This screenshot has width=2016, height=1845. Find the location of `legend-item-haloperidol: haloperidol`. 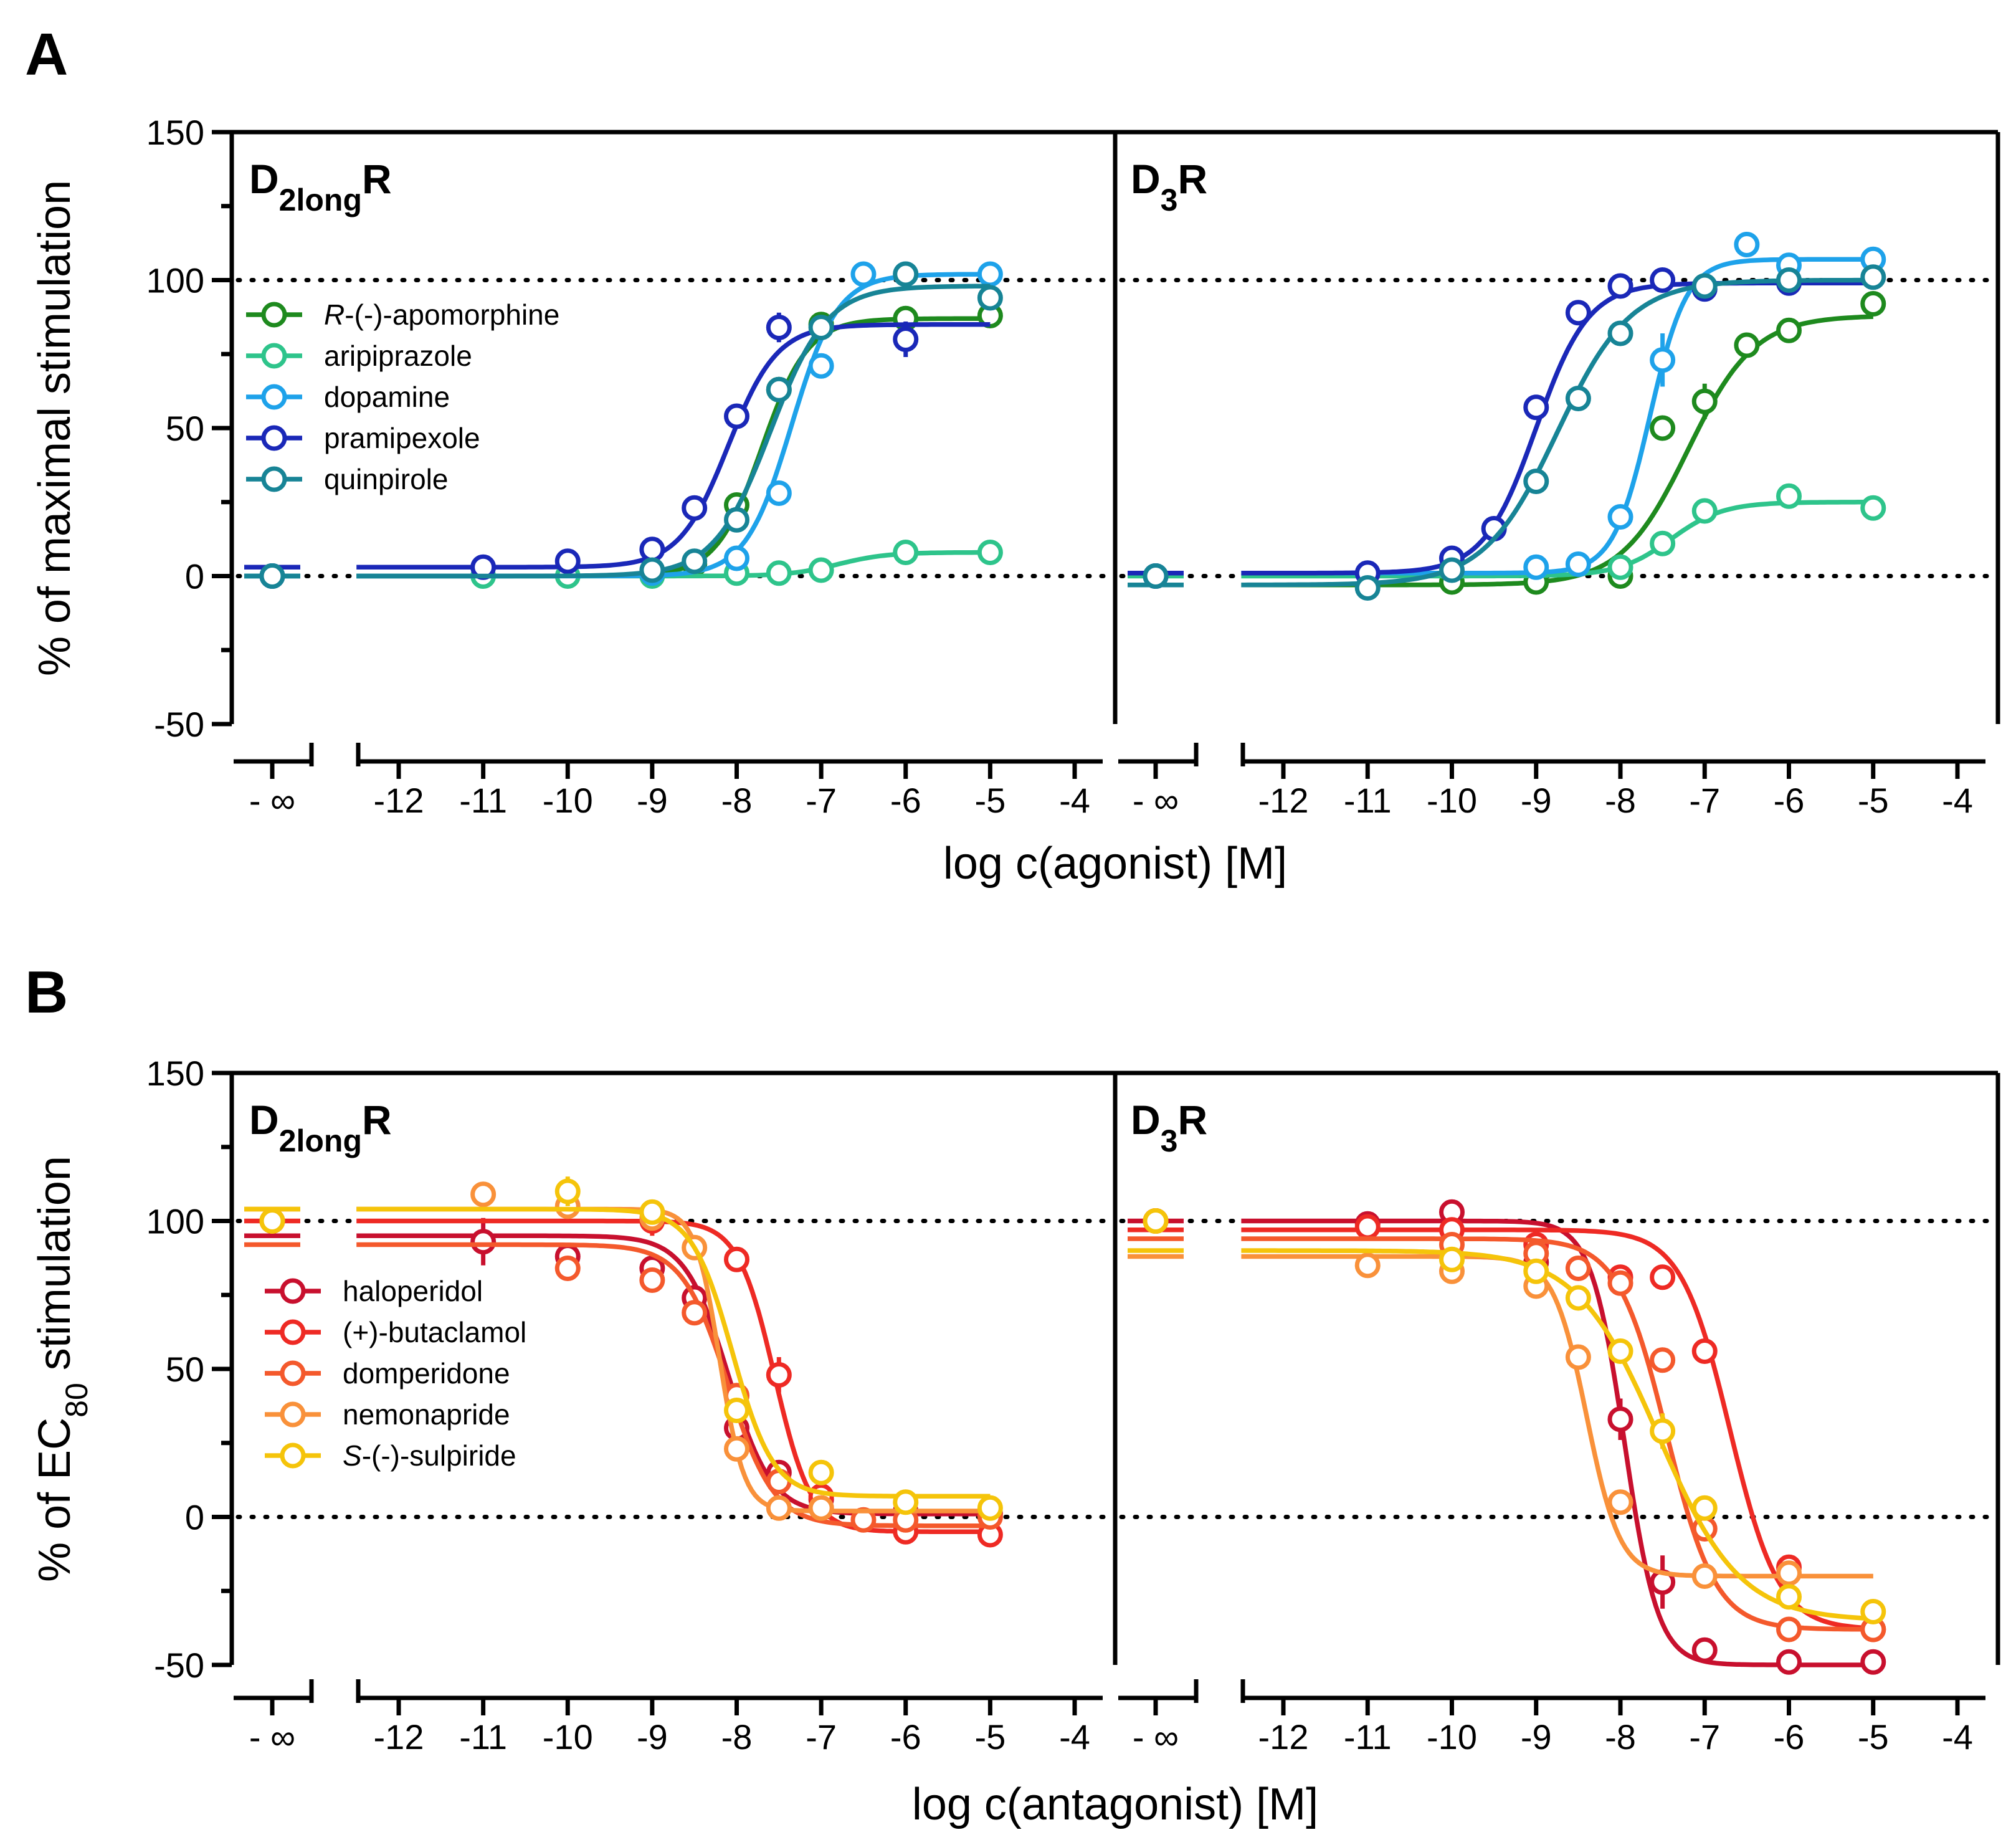

legend-item-haloperidol: haloperidol is located at coordinates (374, 1291).